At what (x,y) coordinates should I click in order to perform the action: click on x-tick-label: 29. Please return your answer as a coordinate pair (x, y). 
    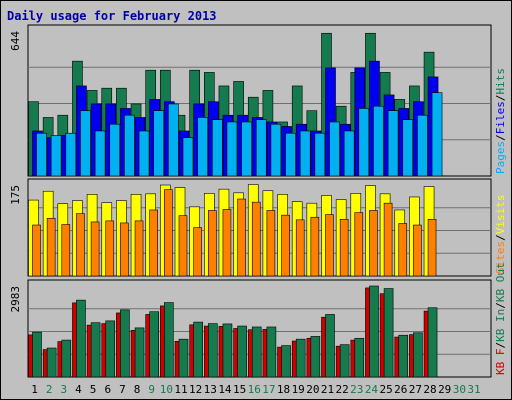
    Looking at the image, I should click on (444, 389).